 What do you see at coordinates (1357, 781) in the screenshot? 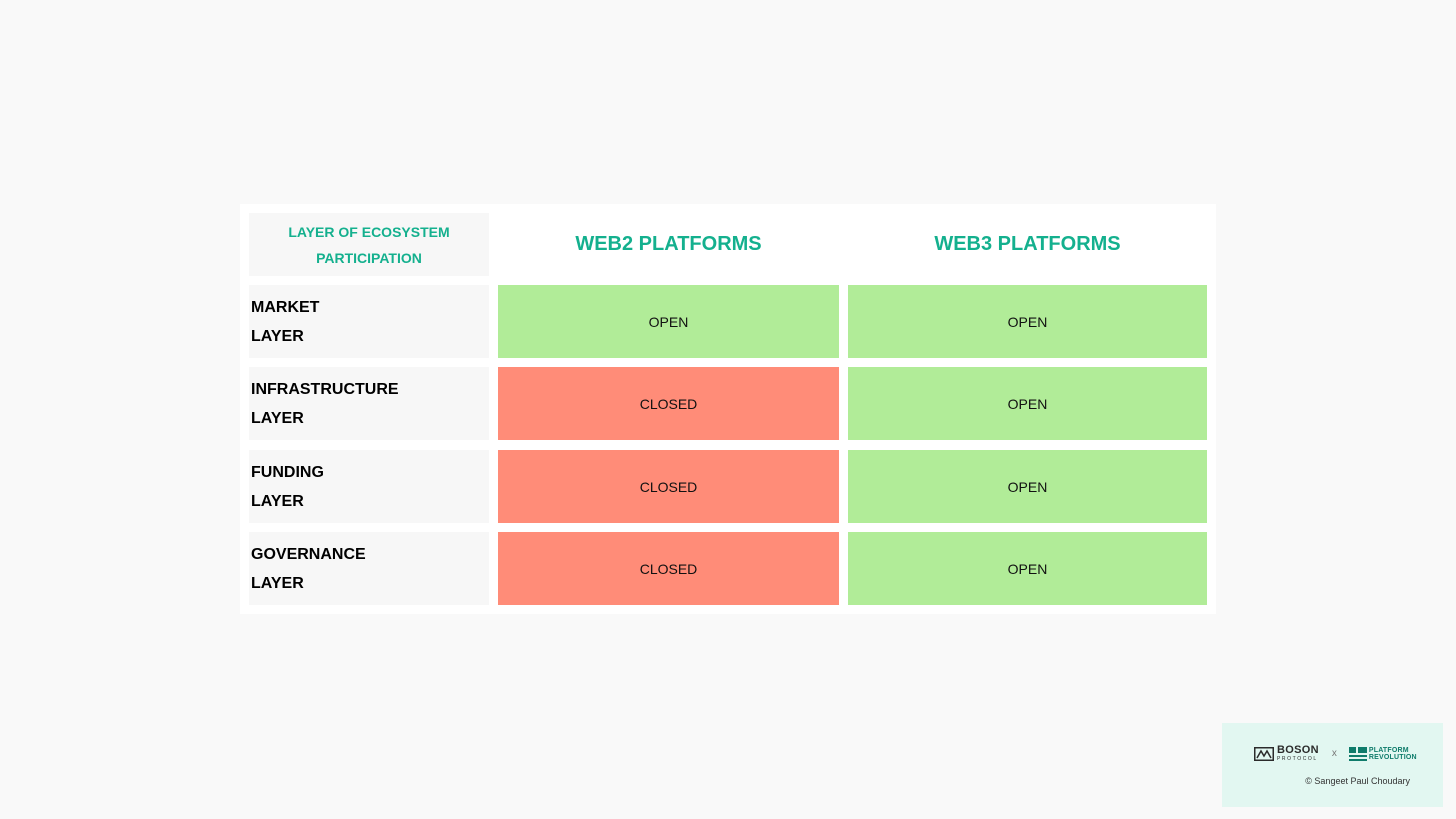
I see `copyright-text: © Sangeet Paul Choudary` at bounding box center [1357, 781].